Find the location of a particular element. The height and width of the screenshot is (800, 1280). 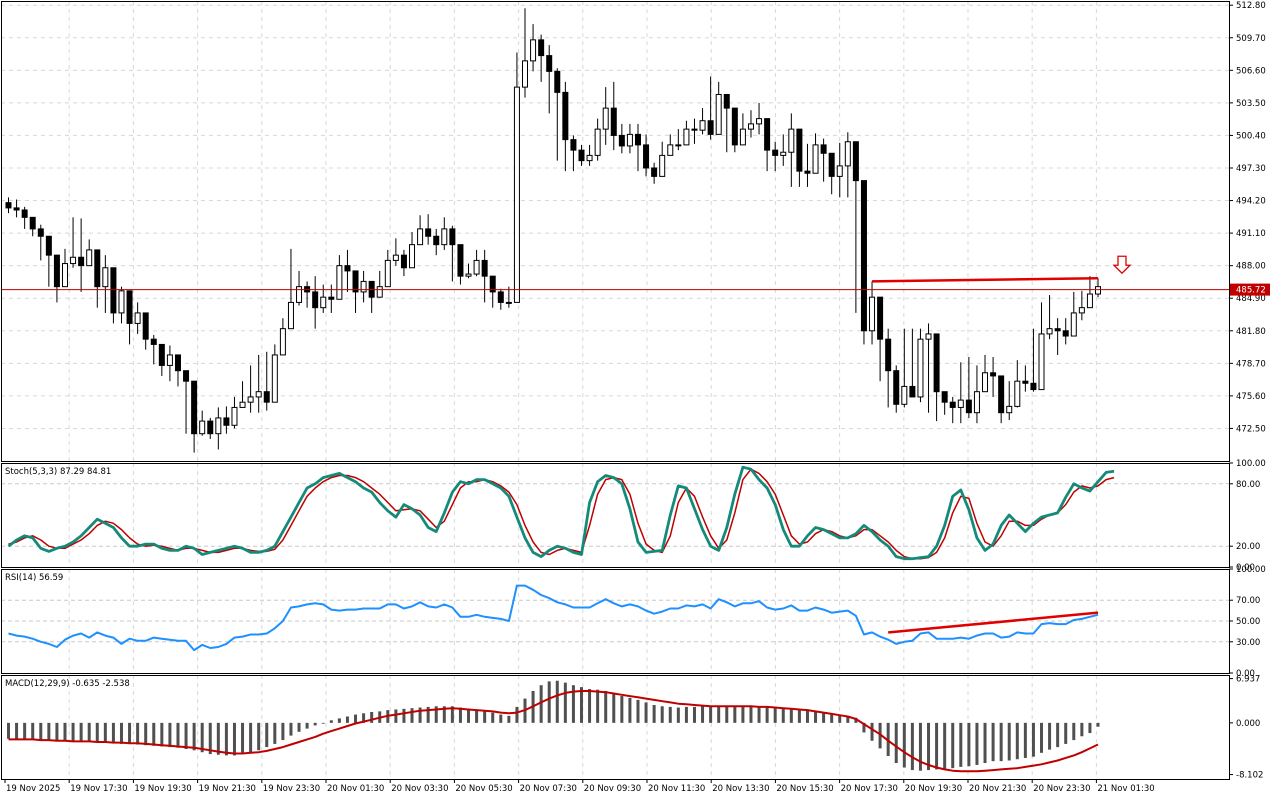

stochastic-panel is located at coordinates (615, 513).